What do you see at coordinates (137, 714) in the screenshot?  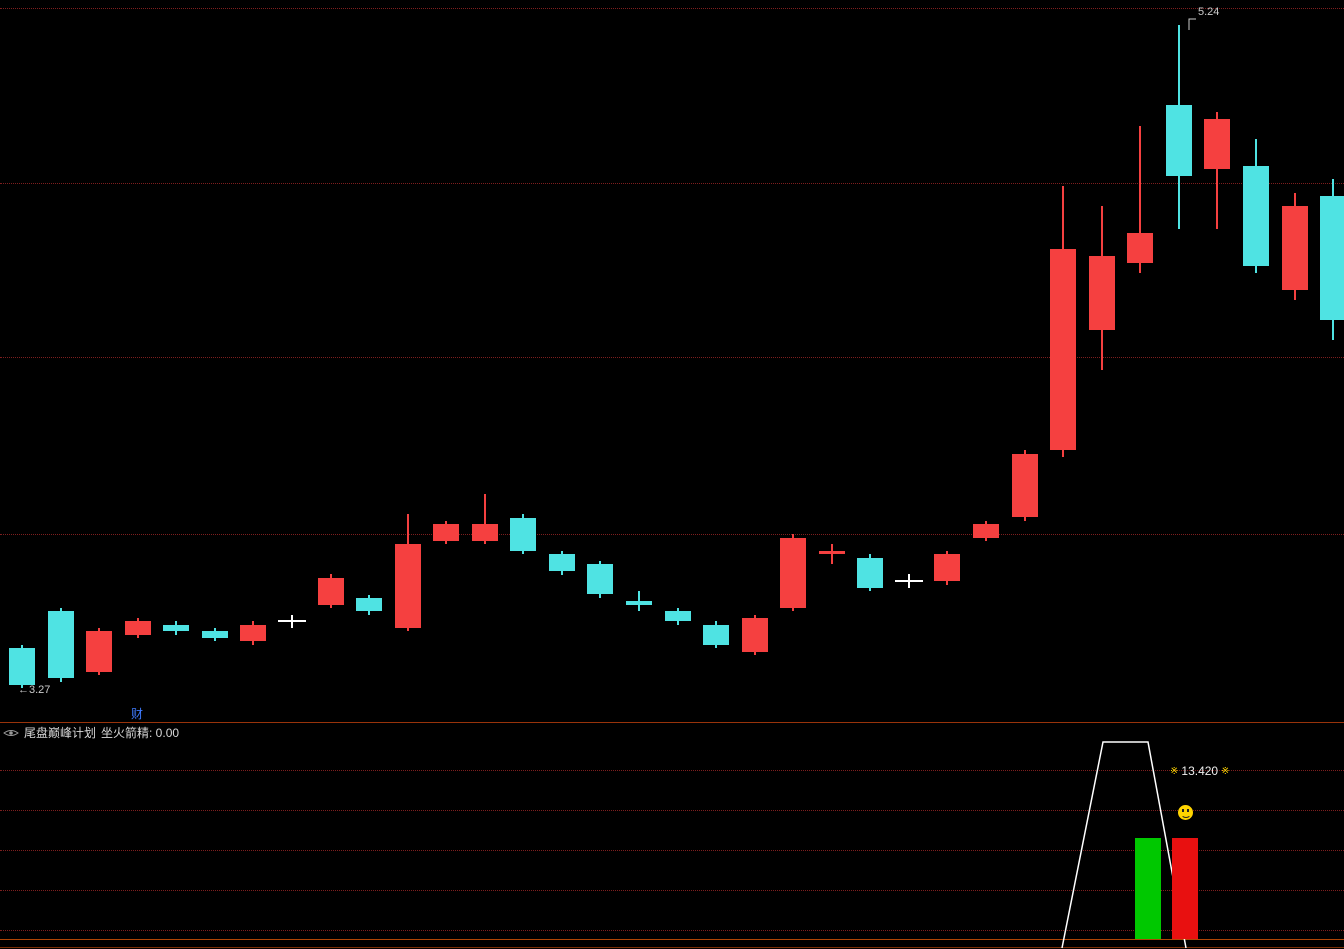 I see `news-marker: 财` at bounding box center [137, 714].